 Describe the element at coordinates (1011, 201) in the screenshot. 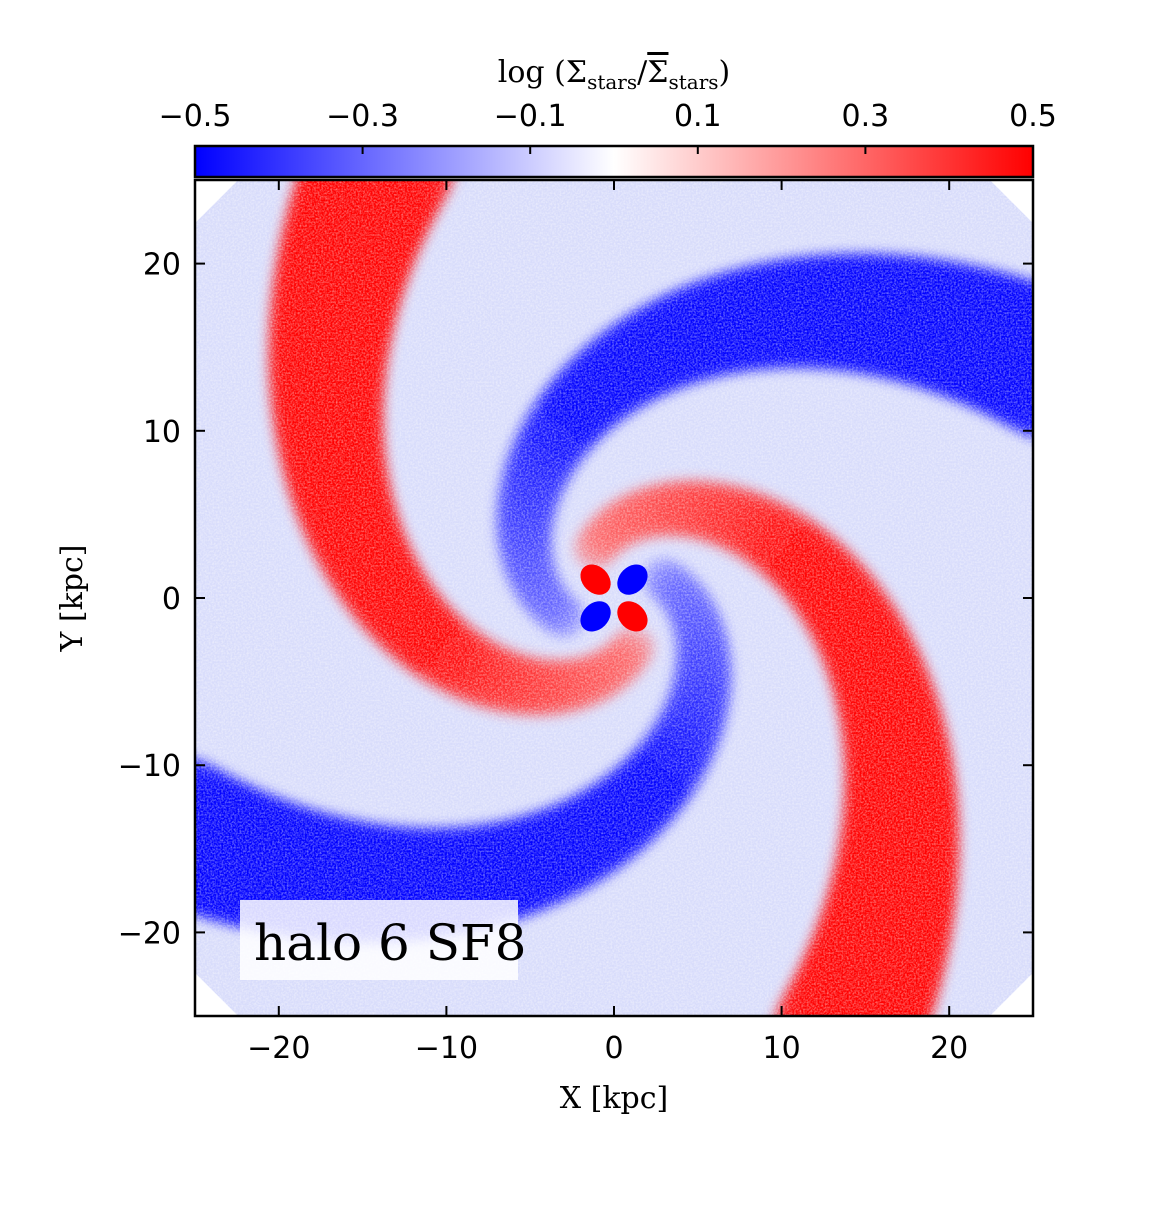

I see `plot-corner-mask-tr` at that location.